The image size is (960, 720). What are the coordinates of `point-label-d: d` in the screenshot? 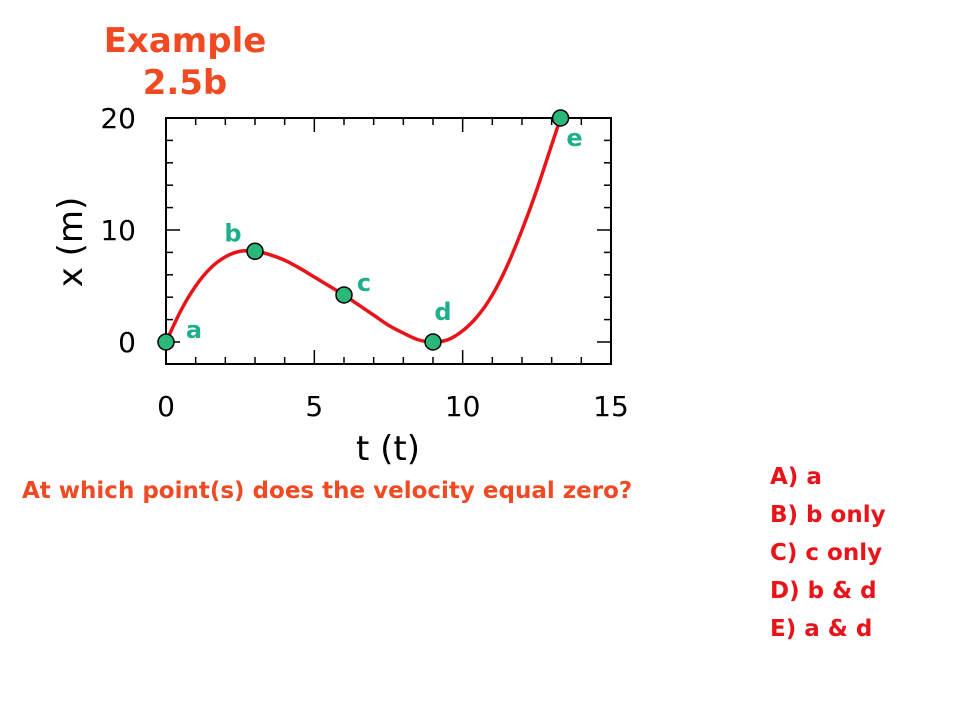 It's located at (442, 312).